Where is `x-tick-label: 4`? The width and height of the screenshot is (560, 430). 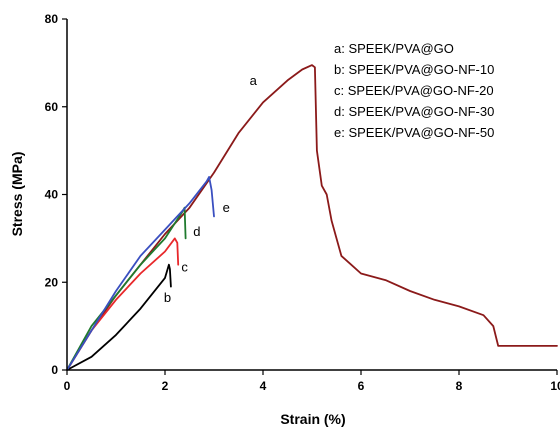
x-tick-label: 4 is located at coordinates (263, 386).